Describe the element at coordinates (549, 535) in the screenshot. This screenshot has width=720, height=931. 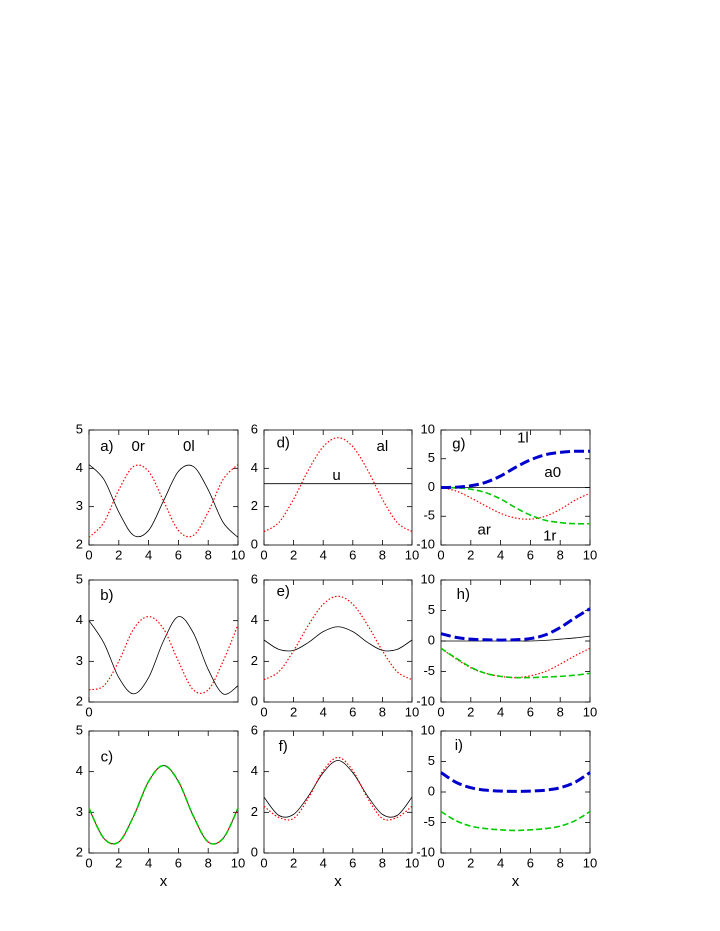
I see `annotation: 1r` at that location.